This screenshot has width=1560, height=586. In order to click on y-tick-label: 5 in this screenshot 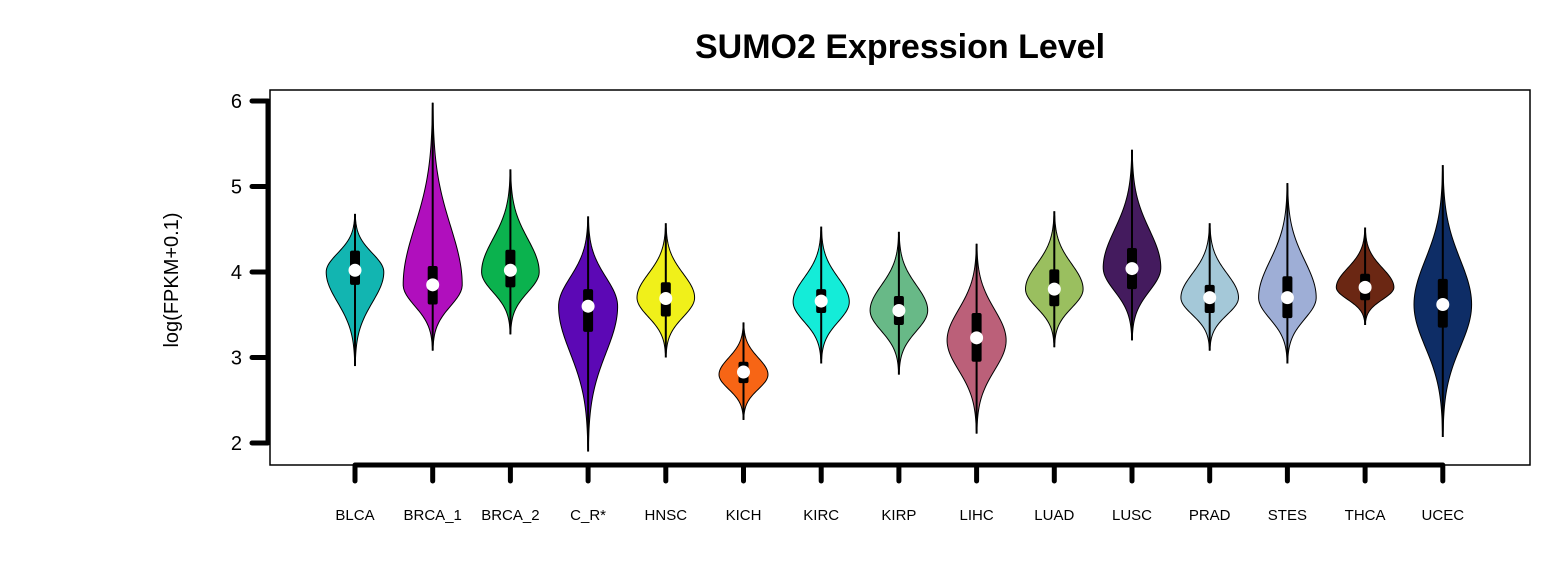, I will do `click(236, 188)`.